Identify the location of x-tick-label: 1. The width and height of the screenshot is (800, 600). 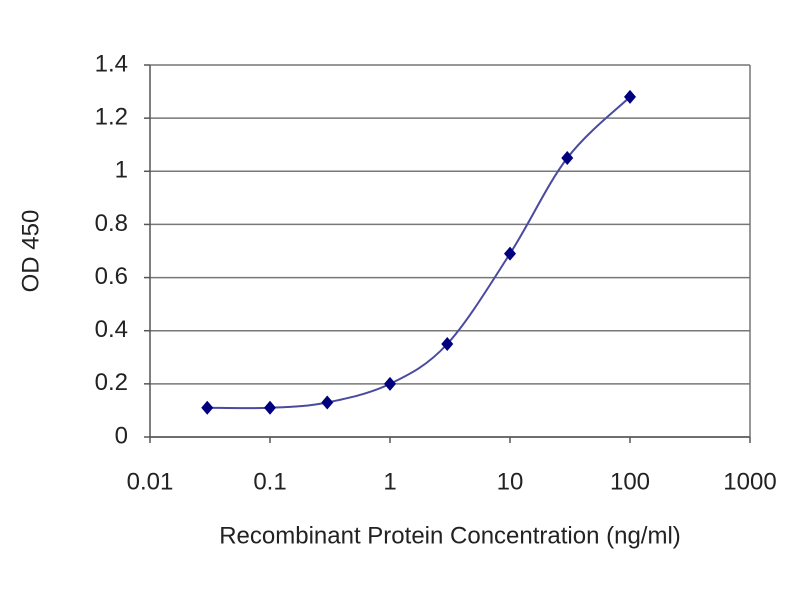
(389, 481).